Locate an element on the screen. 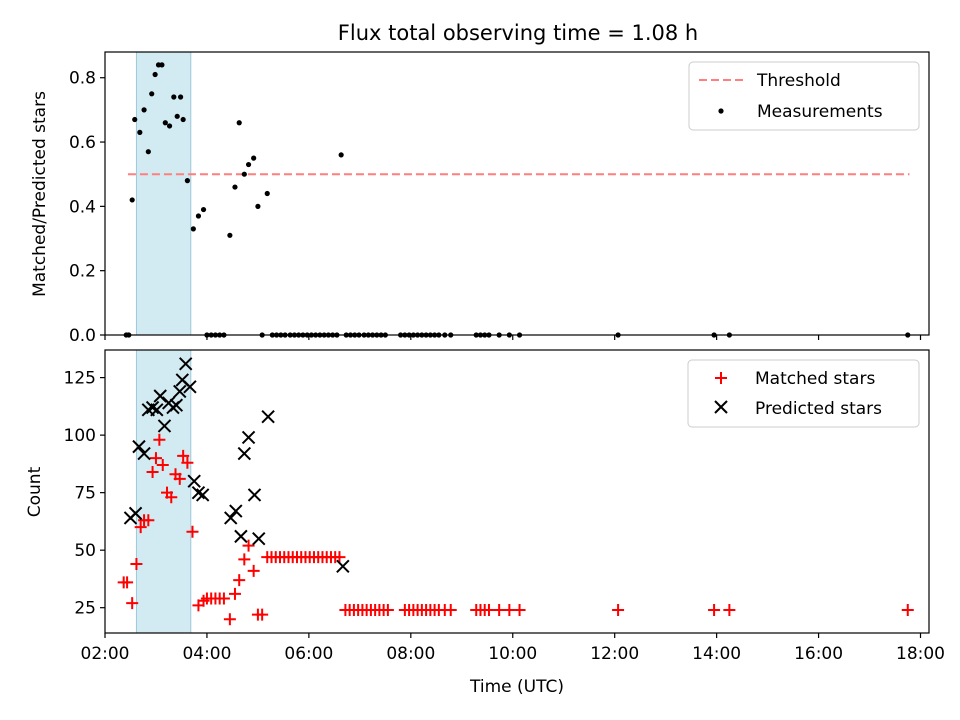 The width and height of the screenshot is (960, 720). top-observing-span is located at coordinates (163, 193).